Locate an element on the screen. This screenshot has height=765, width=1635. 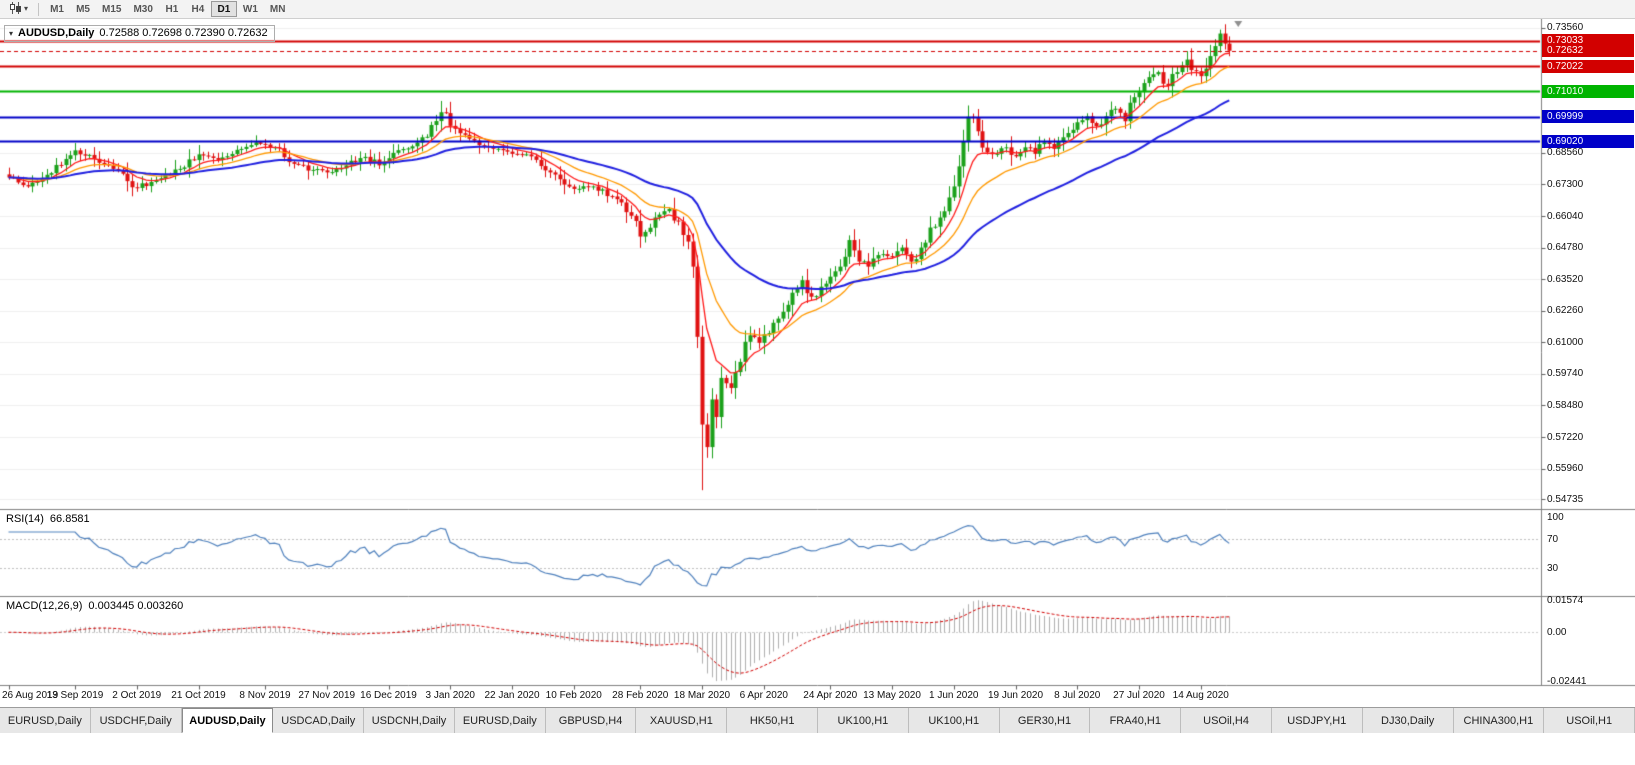
price-axis-label: 0.57220 is located at coordinates (1565, 437).